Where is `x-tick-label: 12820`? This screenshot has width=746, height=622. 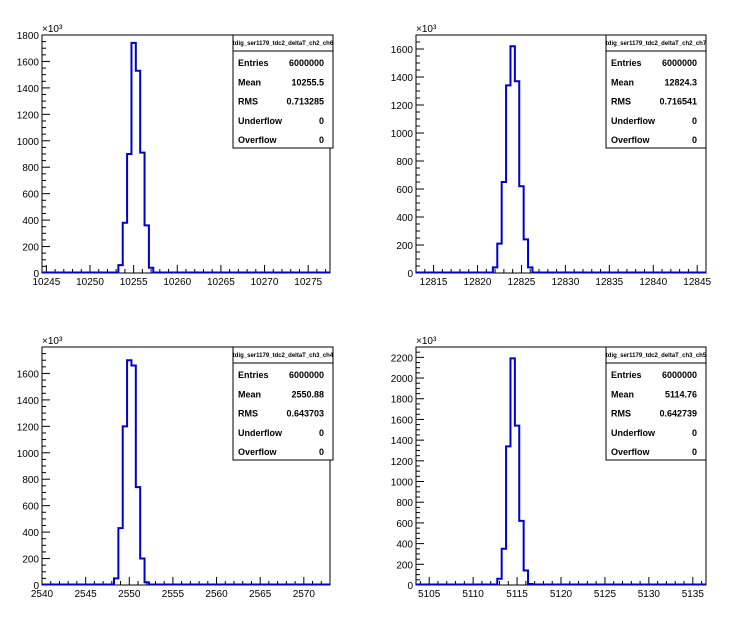 x-tick-label: 12820 is located at coordinates (478, 282).